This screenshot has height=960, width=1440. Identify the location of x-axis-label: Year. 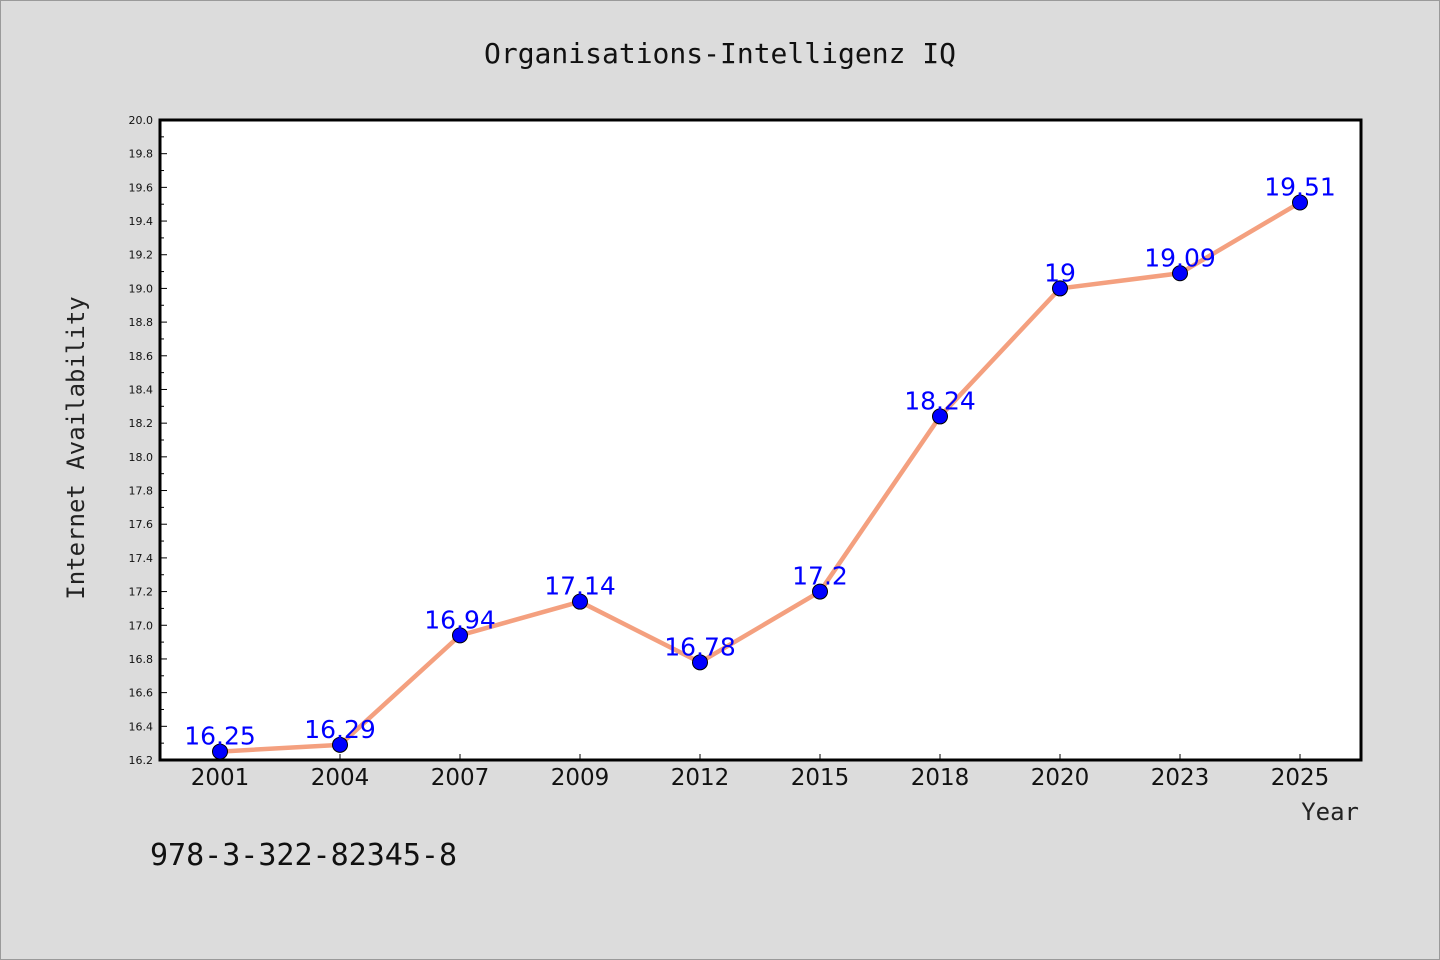
(1330, 812).